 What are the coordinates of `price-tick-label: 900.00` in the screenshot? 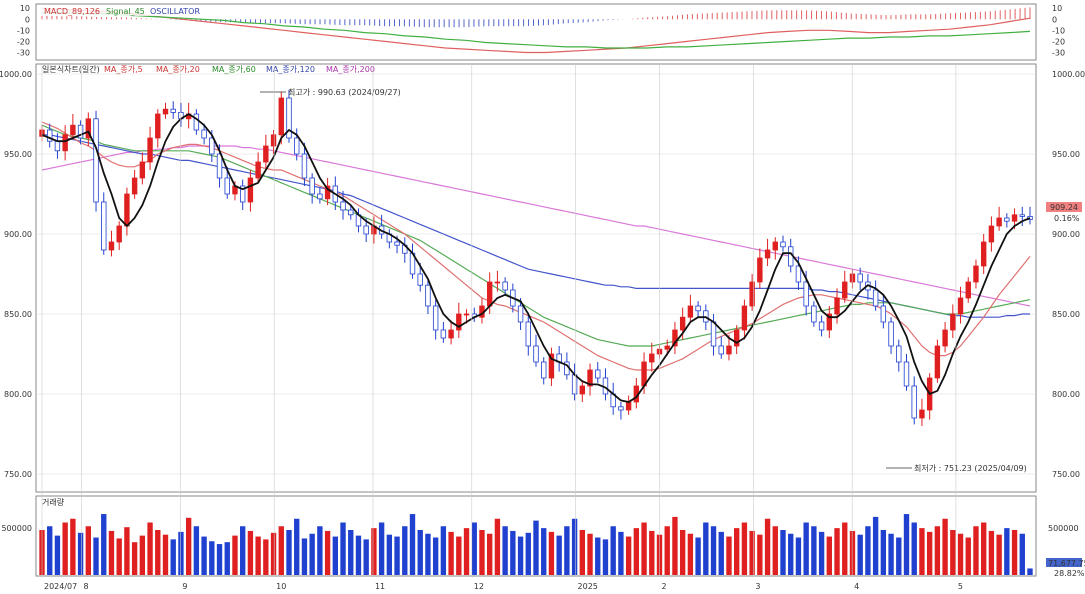 It's located at (18, 234).